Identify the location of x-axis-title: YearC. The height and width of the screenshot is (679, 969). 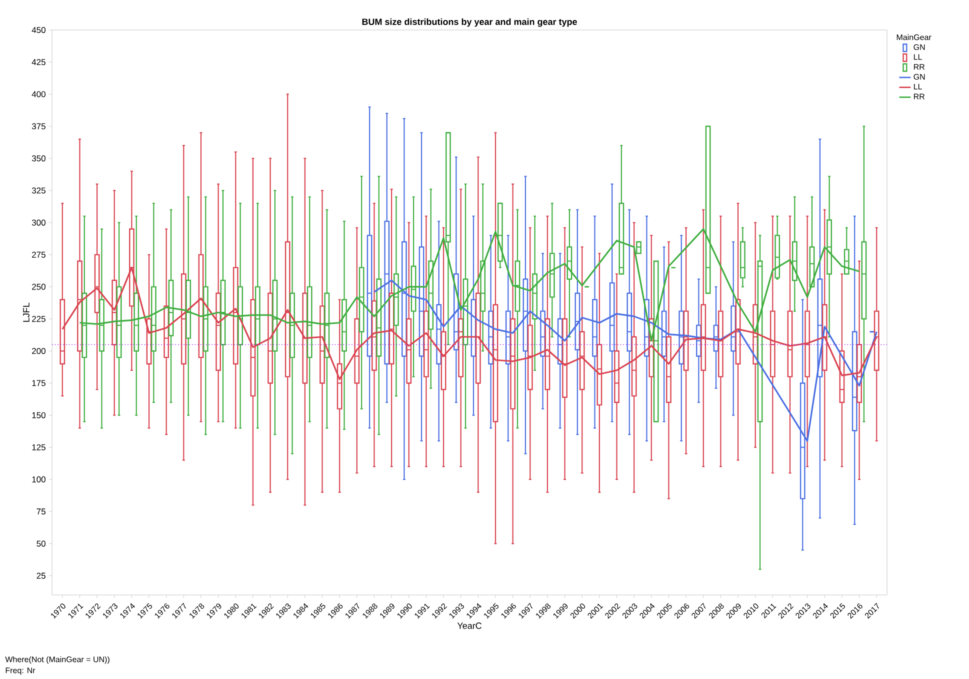
(469, 625).